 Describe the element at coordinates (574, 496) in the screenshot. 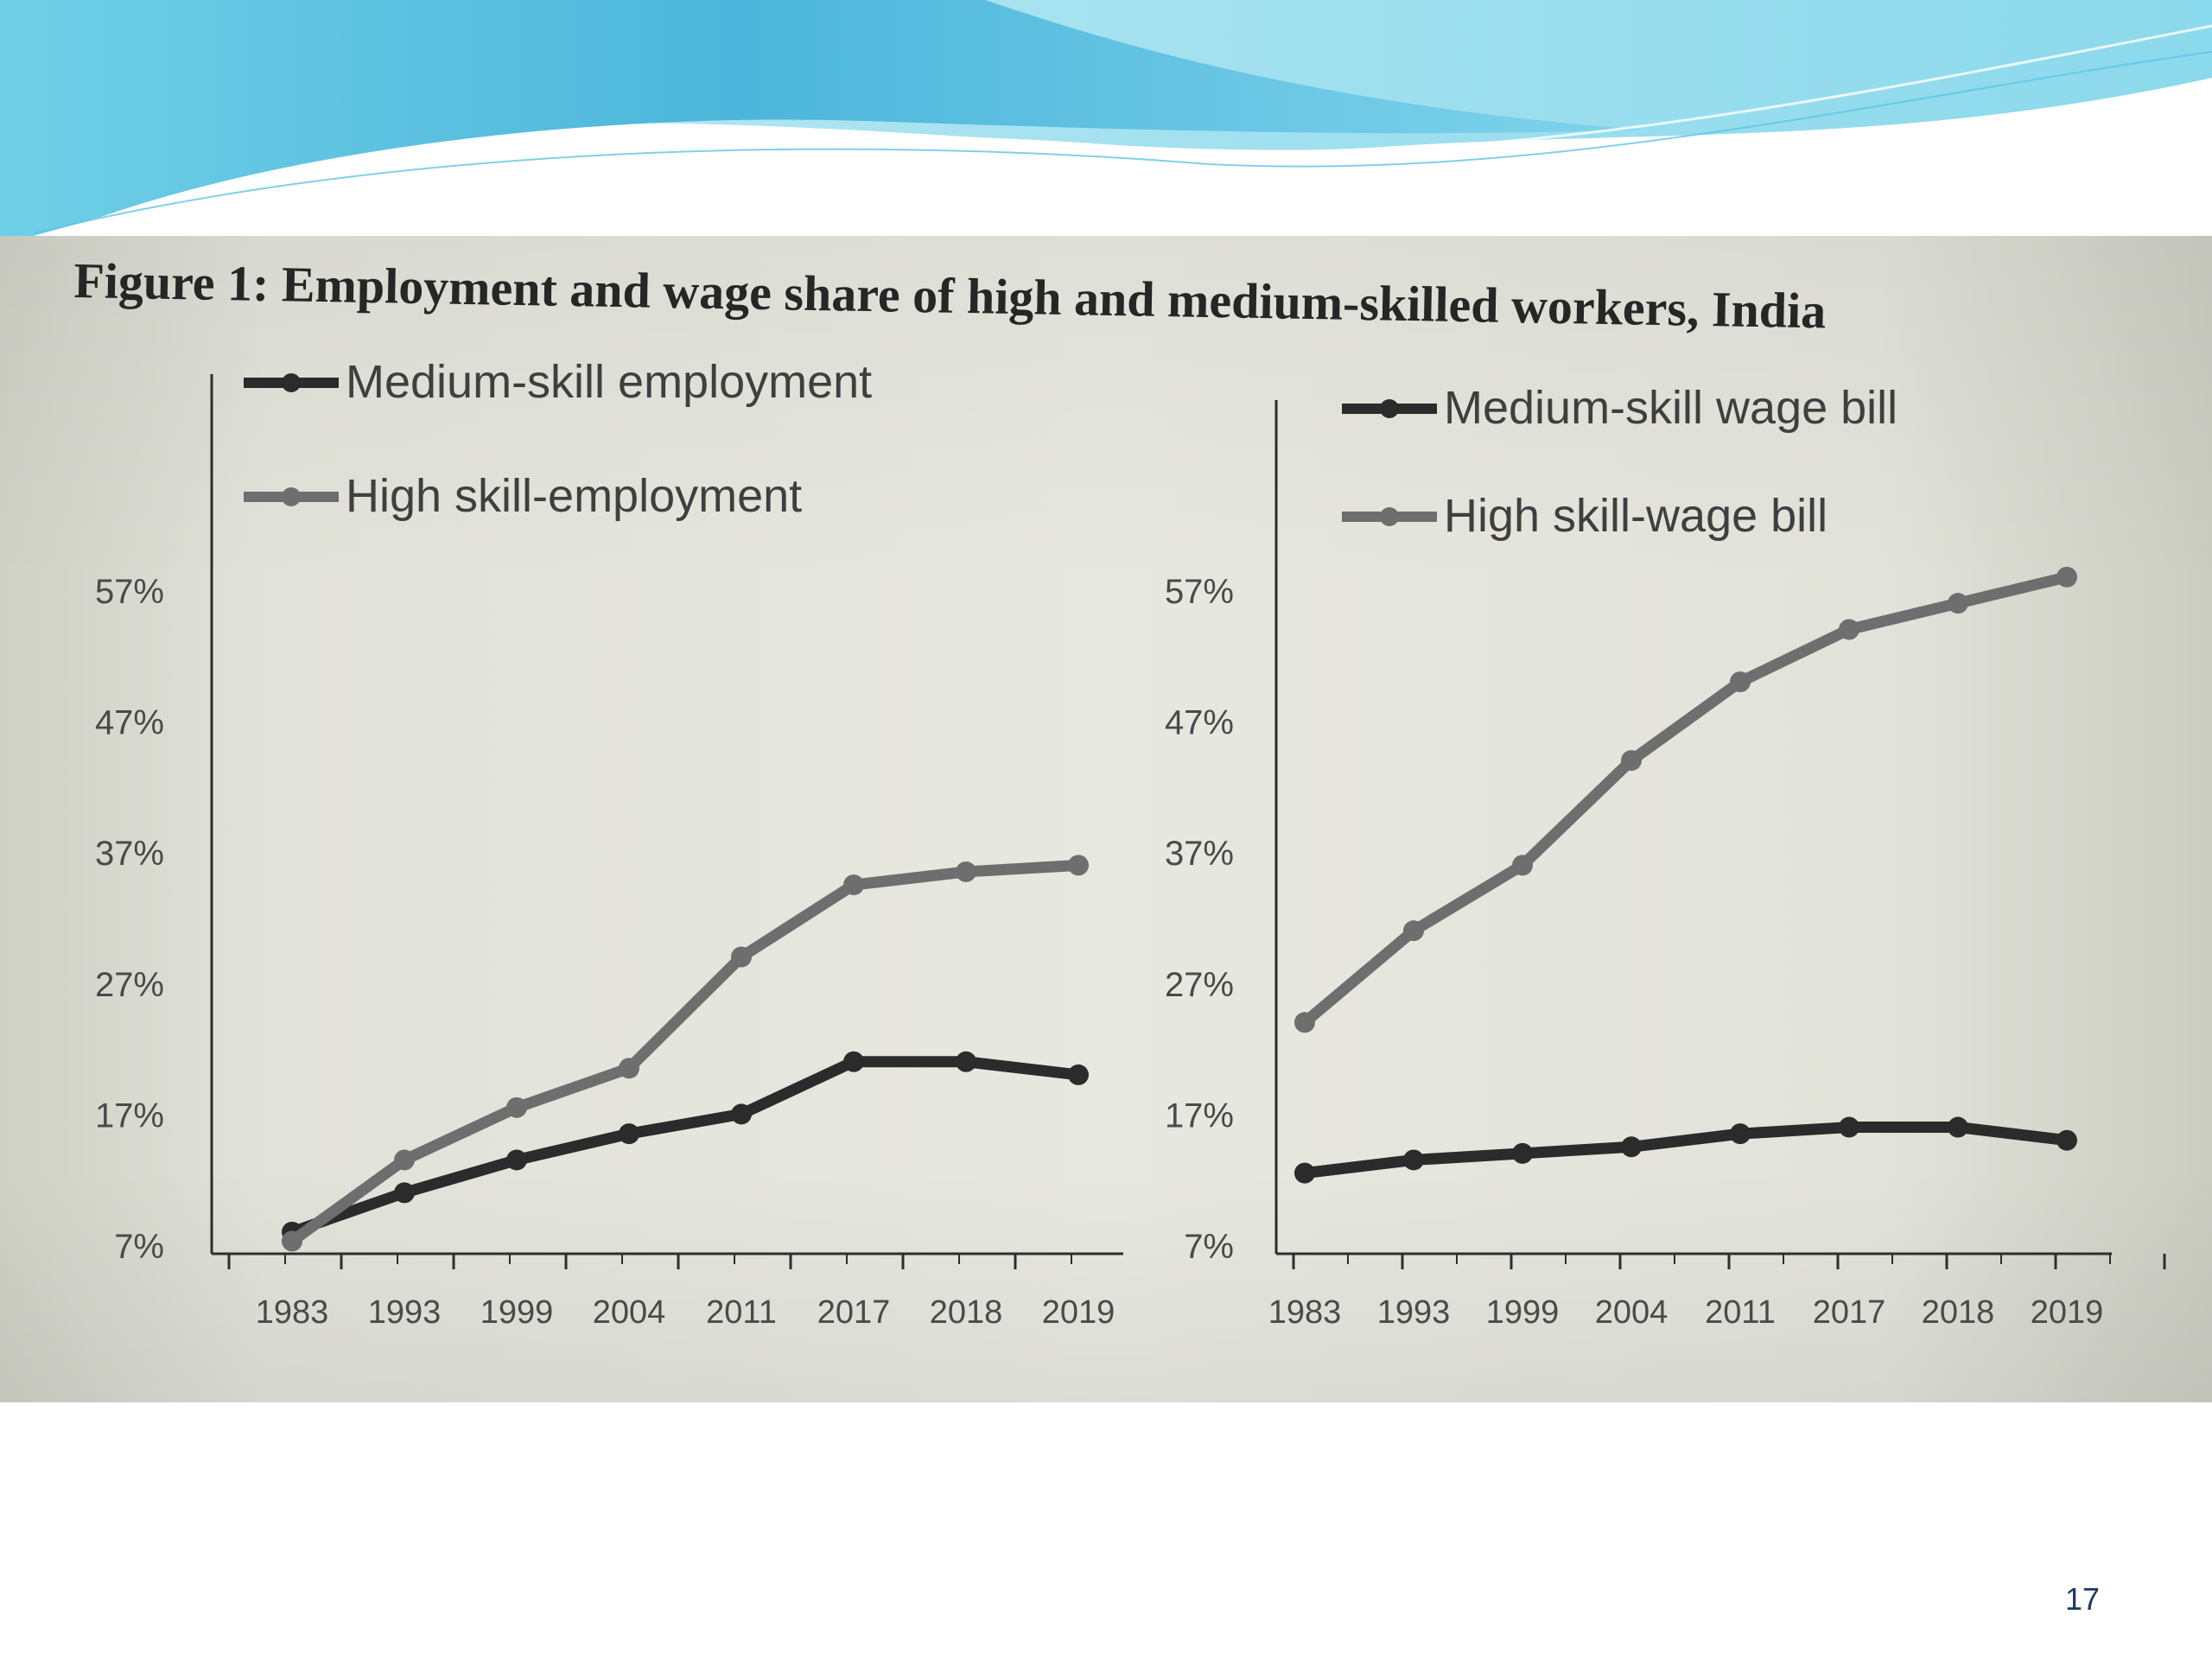

I see `legend-label-1: High skill-employment` at that location.